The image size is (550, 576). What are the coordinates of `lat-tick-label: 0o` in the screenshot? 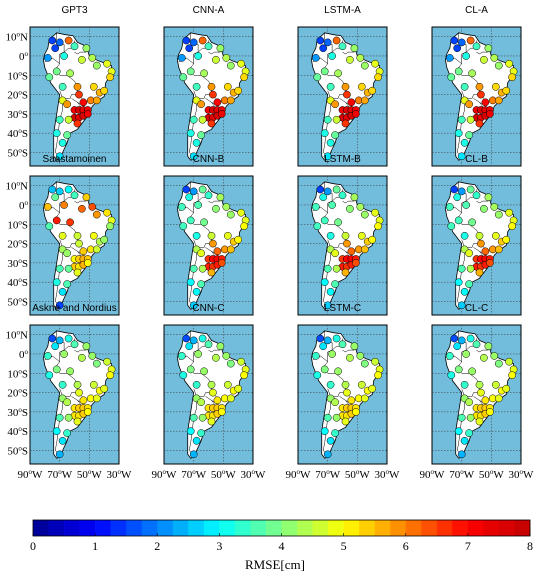 It's located at (24, 354).